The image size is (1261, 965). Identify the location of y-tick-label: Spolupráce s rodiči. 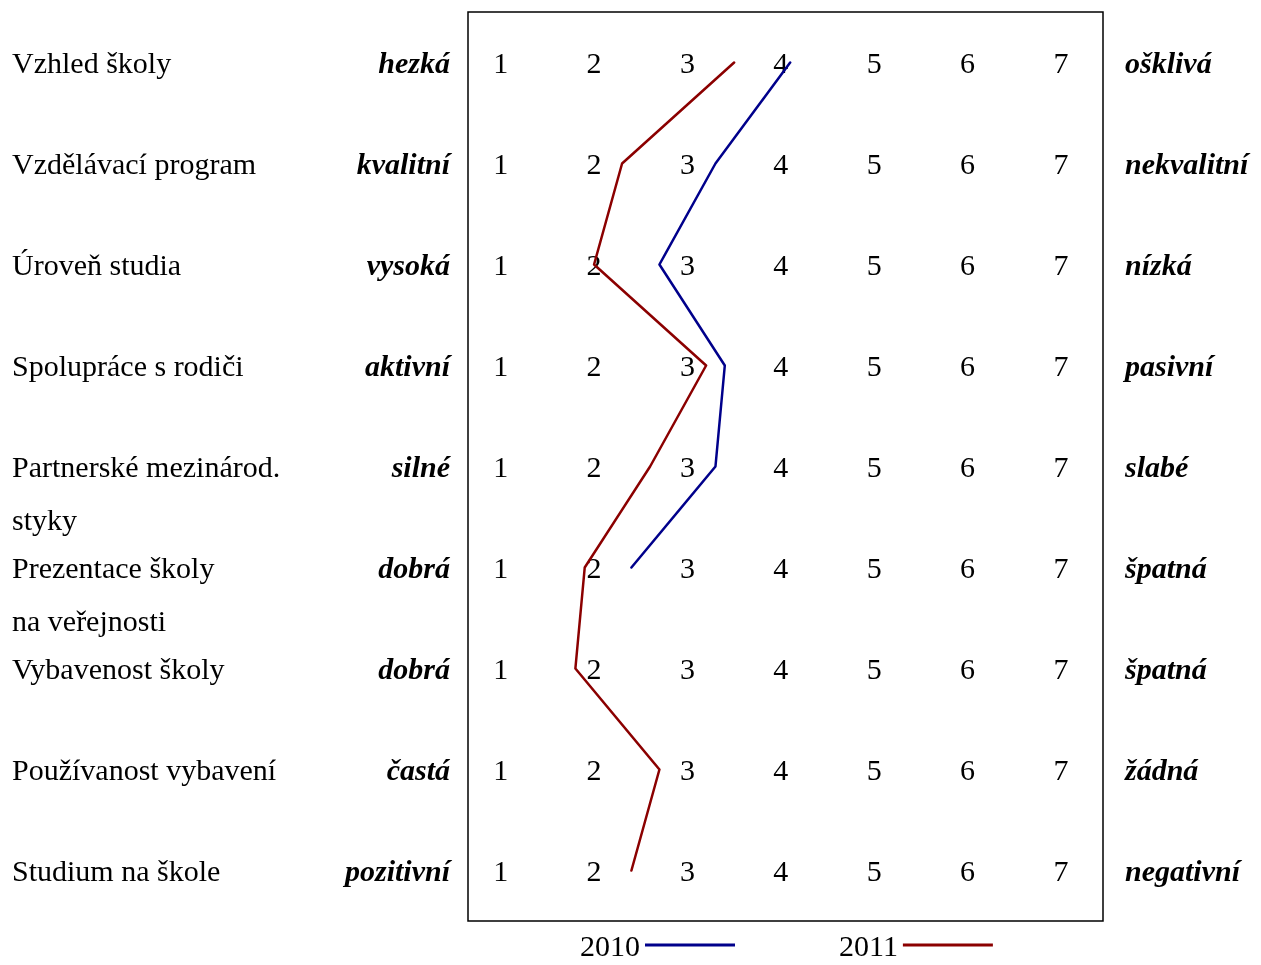
(128, 365).